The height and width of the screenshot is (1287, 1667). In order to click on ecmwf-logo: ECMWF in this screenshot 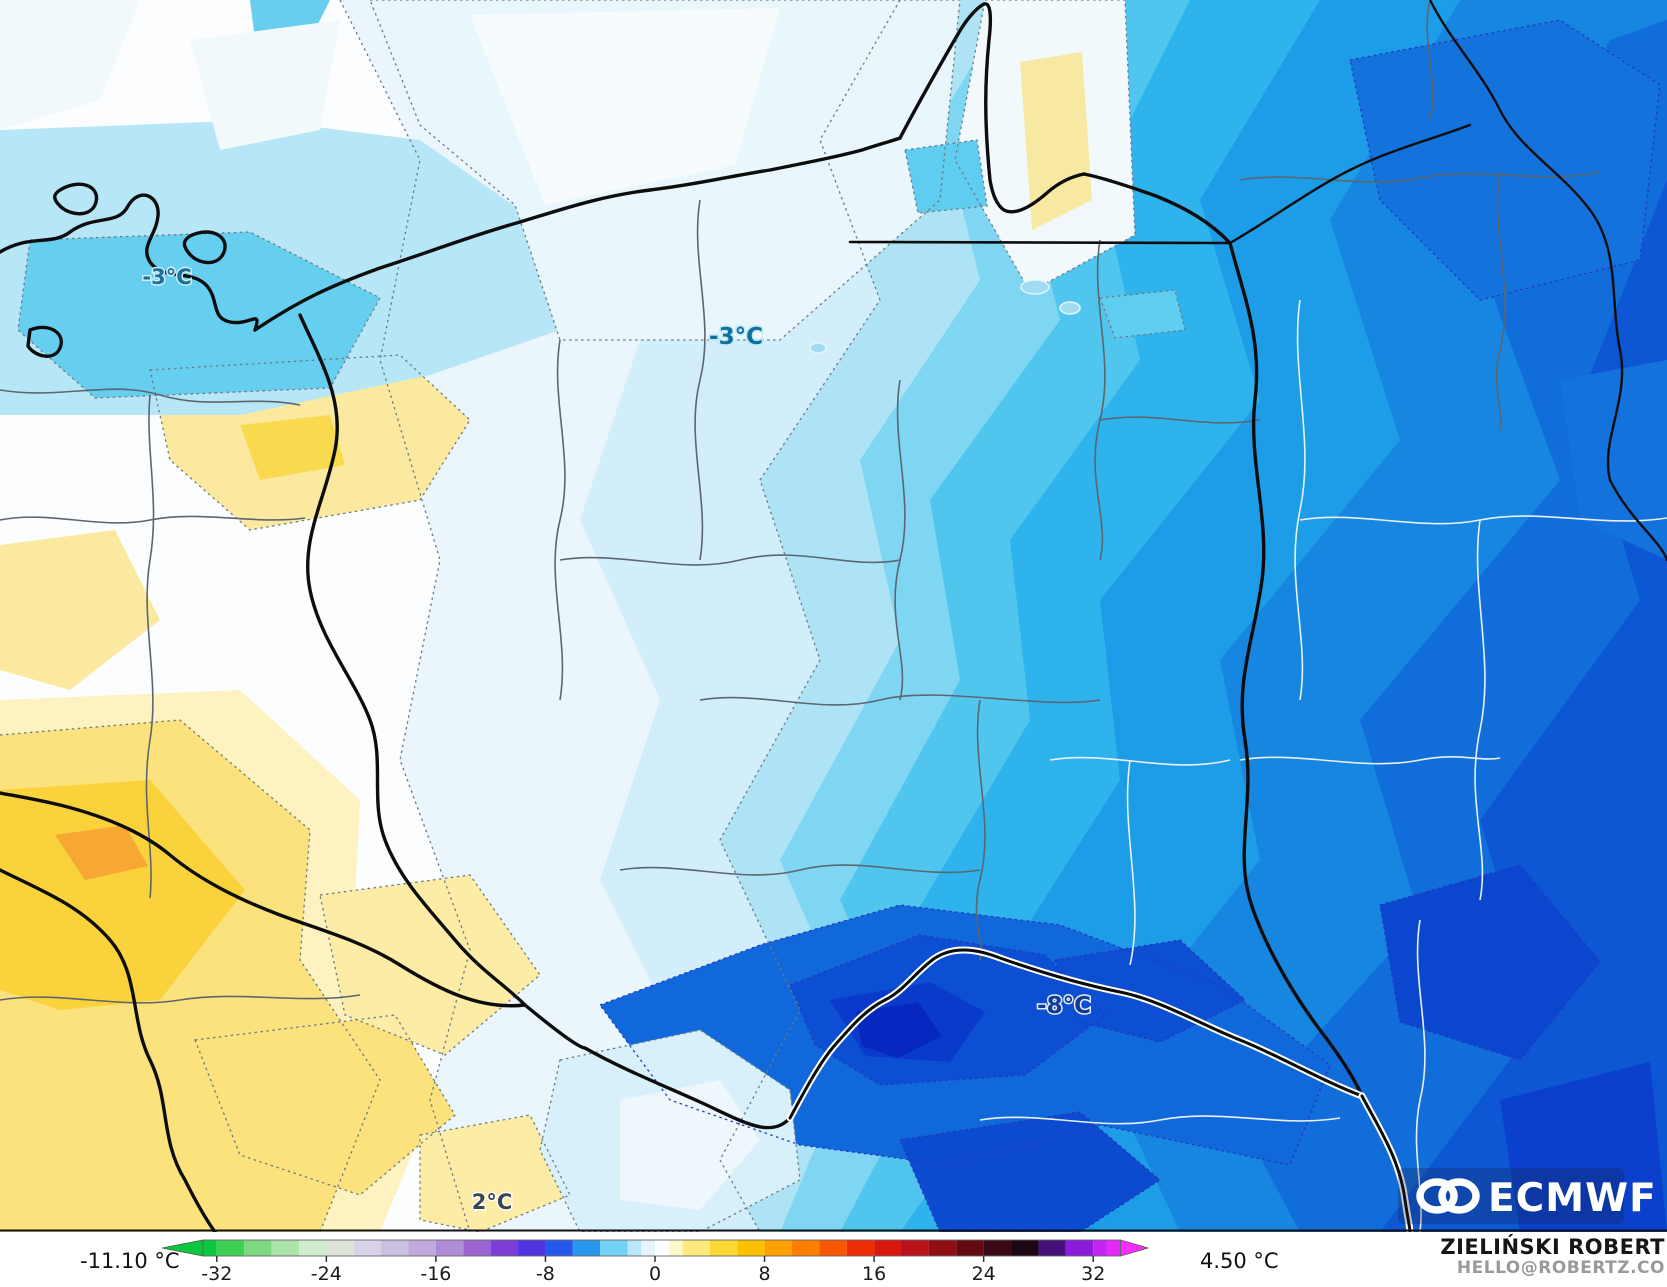, I will do `click(1527, 1196)`.